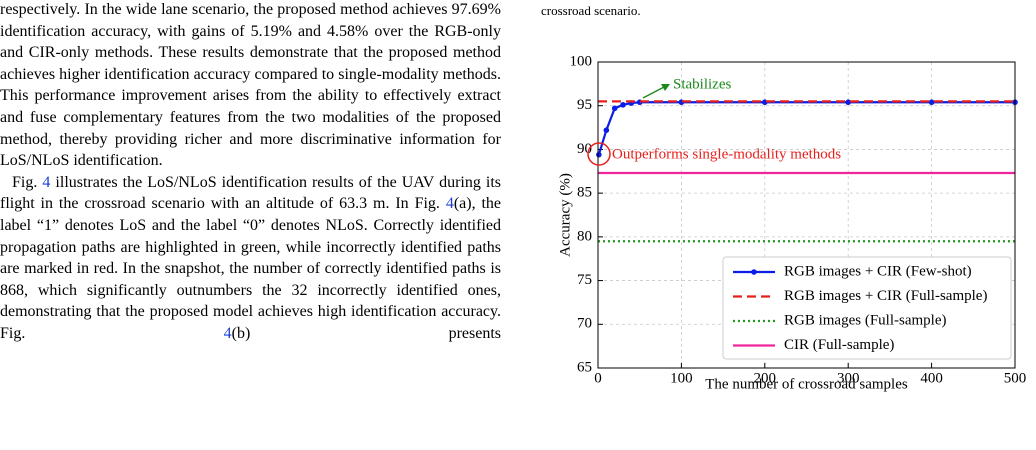 This screenshot has height=450, width=1036. I want to click on x-axis-label: The number of crossroad samples, so click(806, 384).